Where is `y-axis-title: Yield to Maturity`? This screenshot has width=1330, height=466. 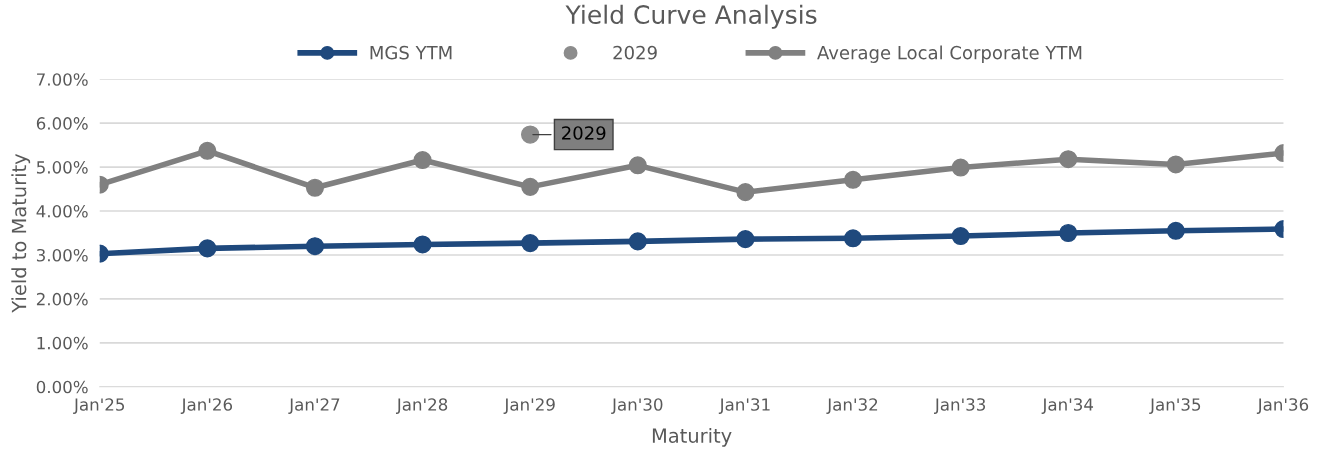
y-axis-title: Yield to Maturity is located at coordinates (21, 233).